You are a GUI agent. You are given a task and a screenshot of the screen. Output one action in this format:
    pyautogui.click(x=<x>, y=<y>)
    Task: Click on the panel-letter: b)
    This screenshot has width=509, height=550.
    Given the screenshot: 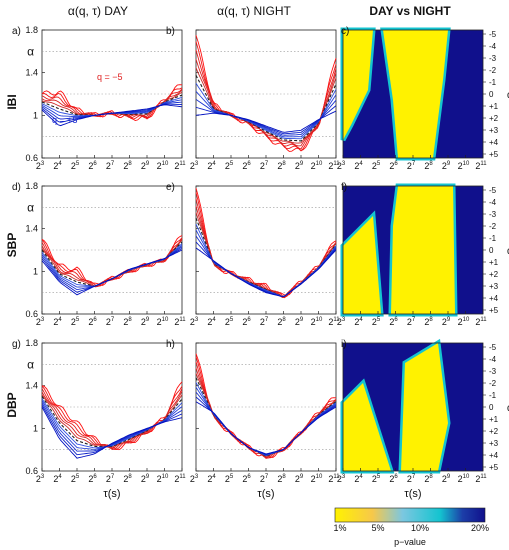 What is the action you would take?
    pyautogui.click(x=170, y=31)
    